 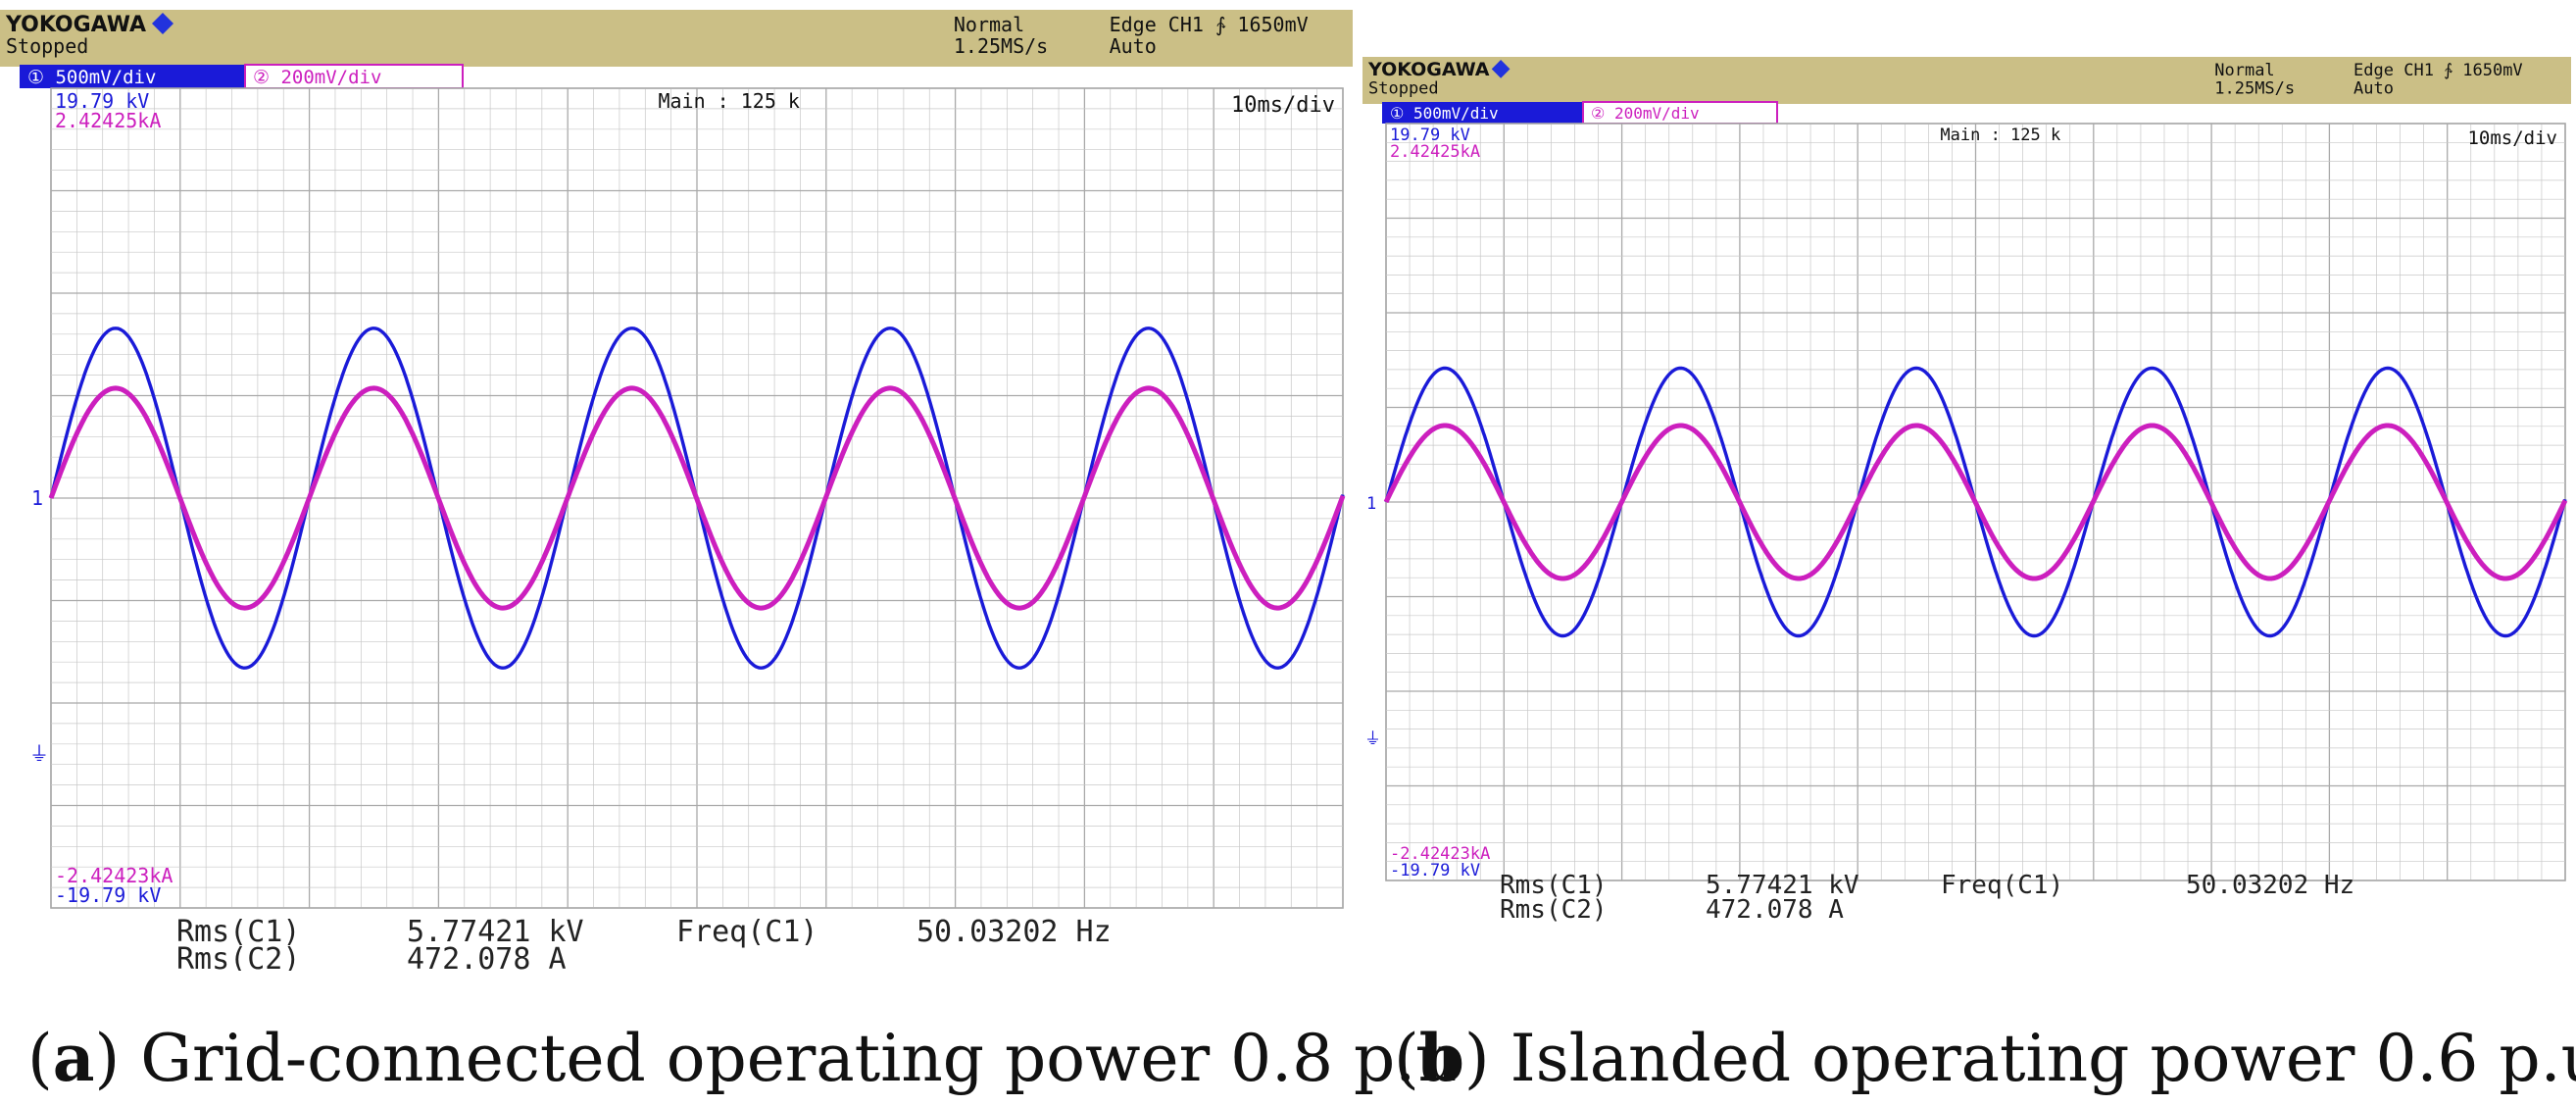 I want to click on caption-b: (b) Islanded operating power 0.6 p.u, so click(x=1985, y=1058).